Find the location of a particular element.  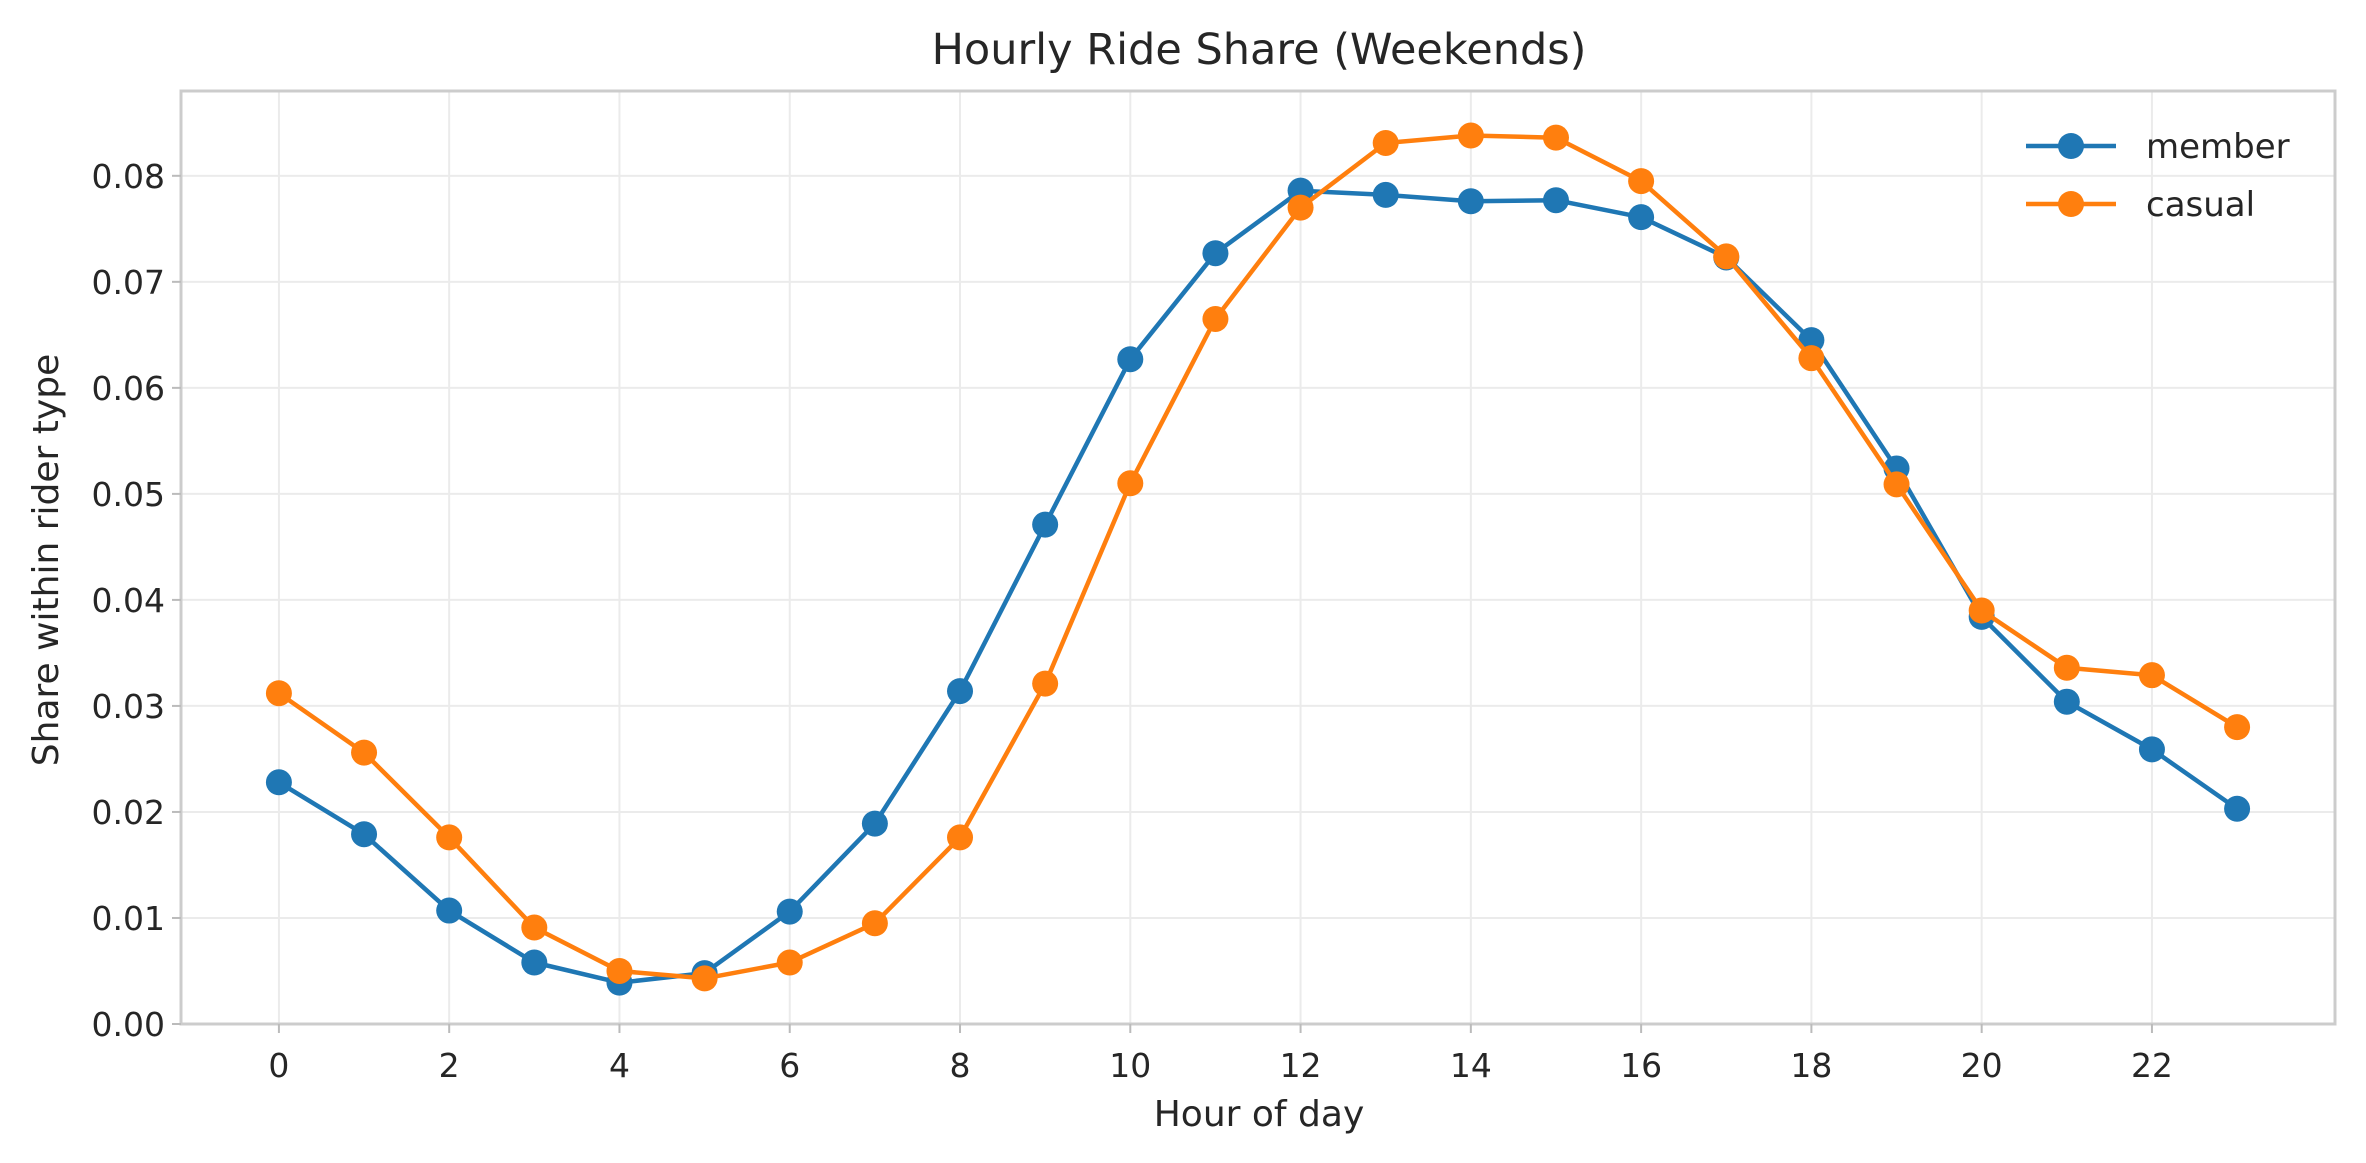

legend-item-member: member is located at coordinates (2158, 147).